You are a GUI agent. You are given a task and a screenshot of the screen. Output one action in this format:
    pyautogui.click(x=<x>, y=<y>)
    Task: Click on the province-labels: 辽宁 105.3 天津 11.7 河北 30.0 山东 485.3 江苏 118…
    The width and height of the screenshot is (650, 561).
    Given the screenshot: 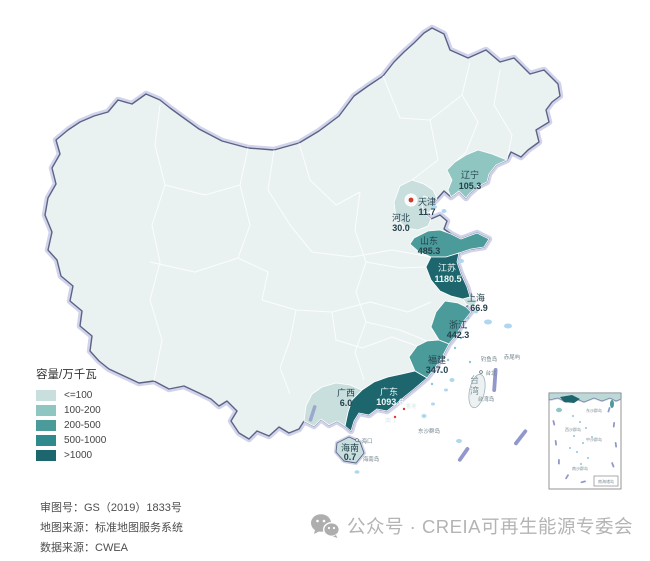 What is the action you would take?
    pyautogui.click(x=412, y=315)
    